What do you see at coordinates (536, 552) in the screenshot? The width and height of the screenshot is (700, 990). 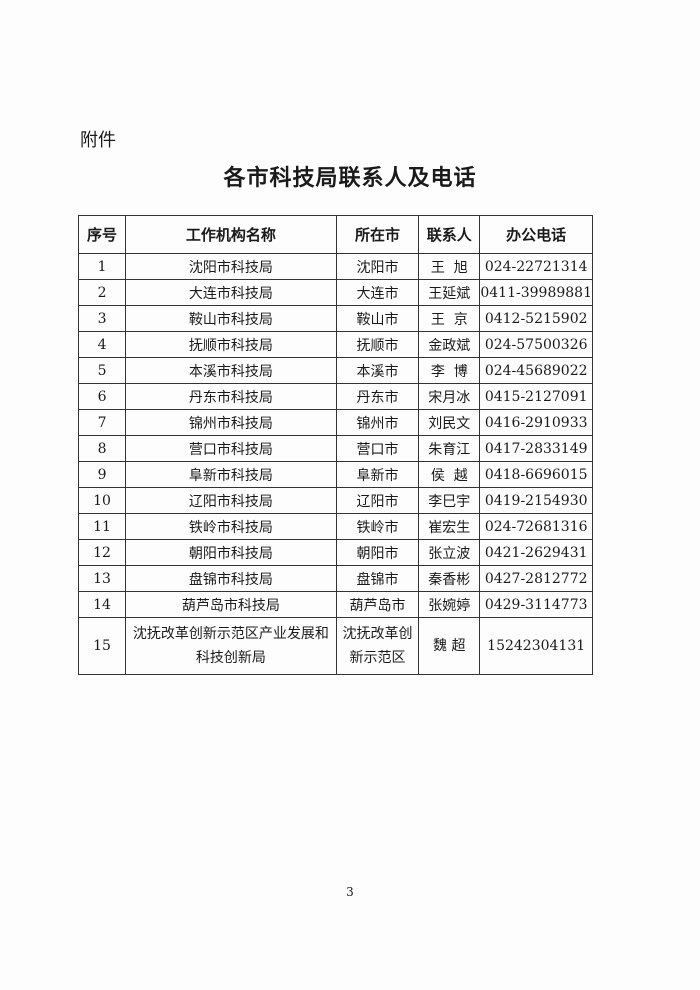 I see `cell-phone: 0421-2629431` at bounding box center [536, 552].